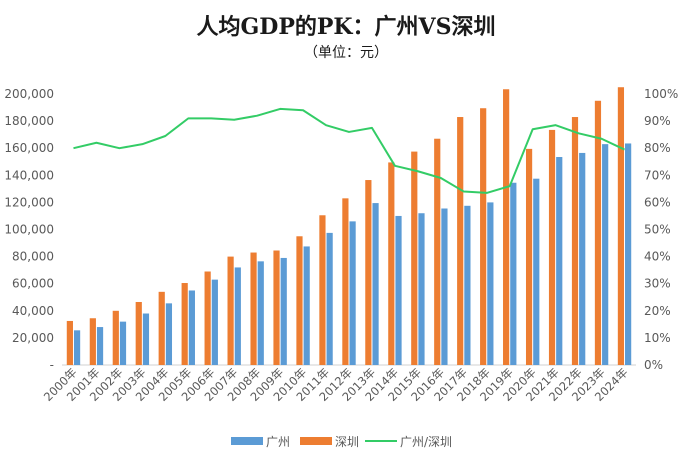  What do you see at coordinates (346, 53) in the screenshot?
I see `chart-subtitle: （单位：元）` at bounding box center [346, 53].